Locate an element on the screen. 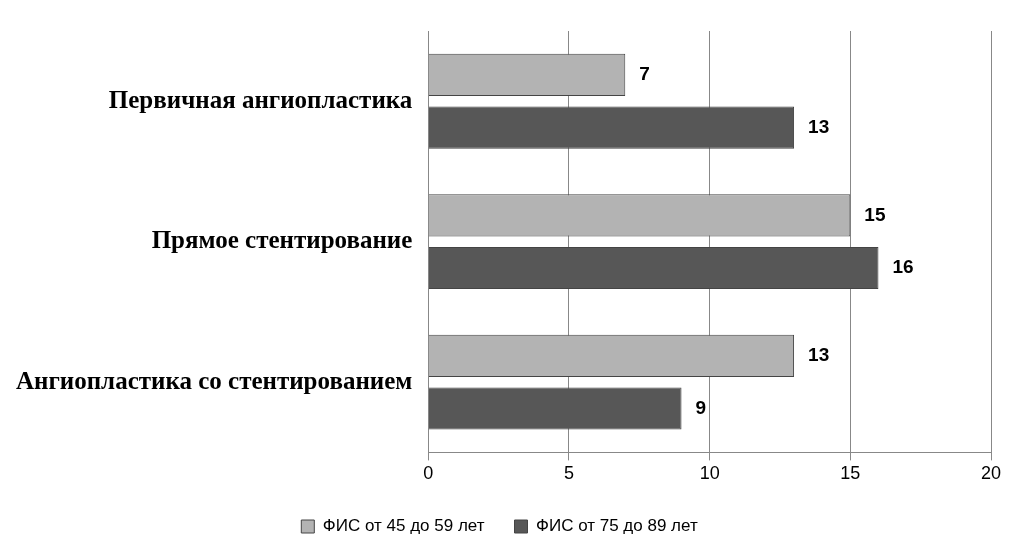 Image resolution: width=1019 pixels, height=553 pixels. legend-label: ФИС от 75 до 89 лет is located at coordinates (617, 526).